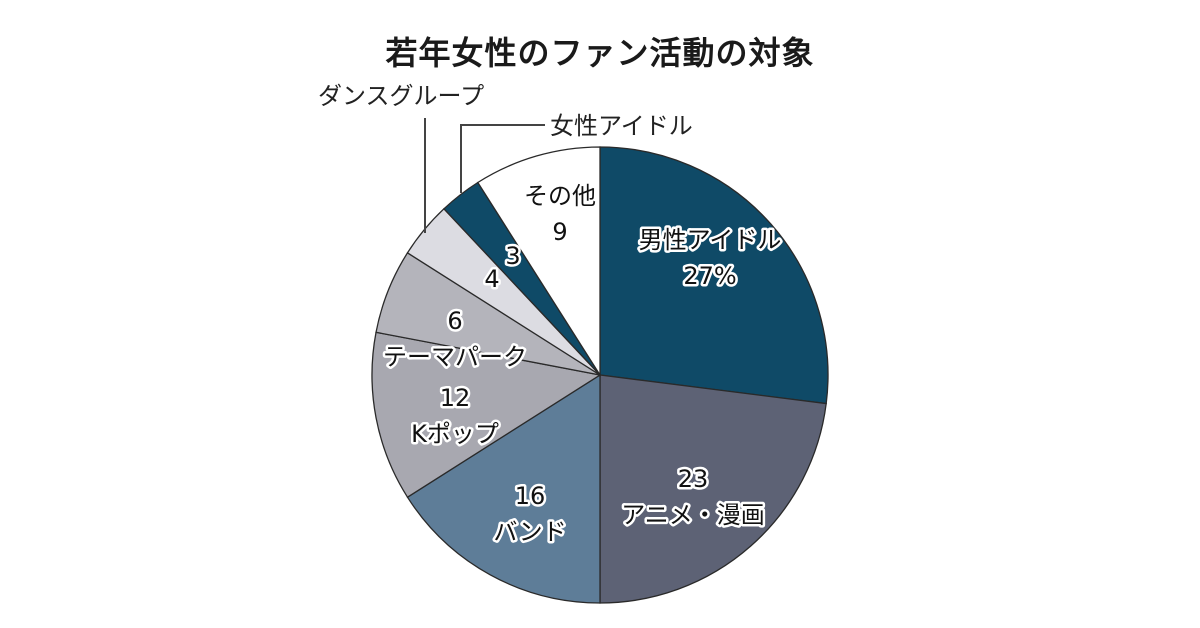 The width and height of the screenshot is (1200, 628). Describe the element at coordinates (455, 434) in the screenshot. I see `slice-label: Kポップ` at that location.